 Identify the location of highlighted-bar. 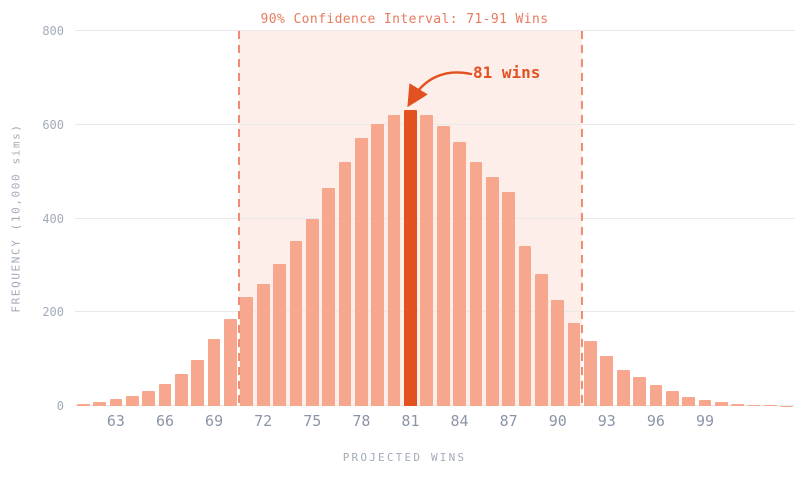
(410, 258).